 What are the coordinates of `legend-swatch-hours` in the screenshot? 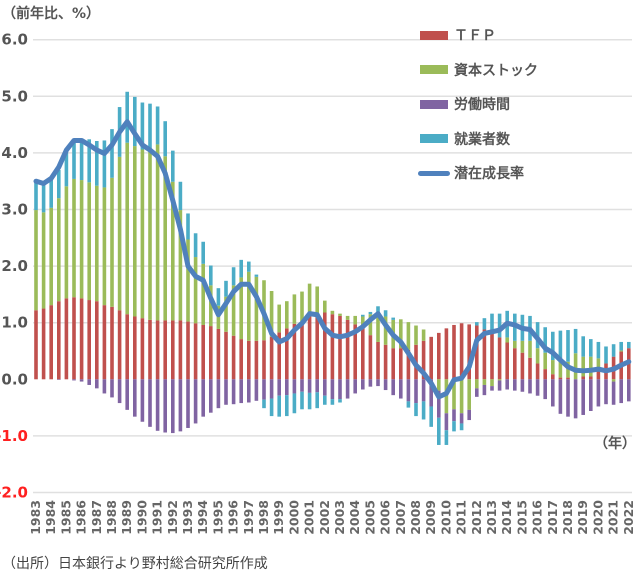 It's located at (434, 104).